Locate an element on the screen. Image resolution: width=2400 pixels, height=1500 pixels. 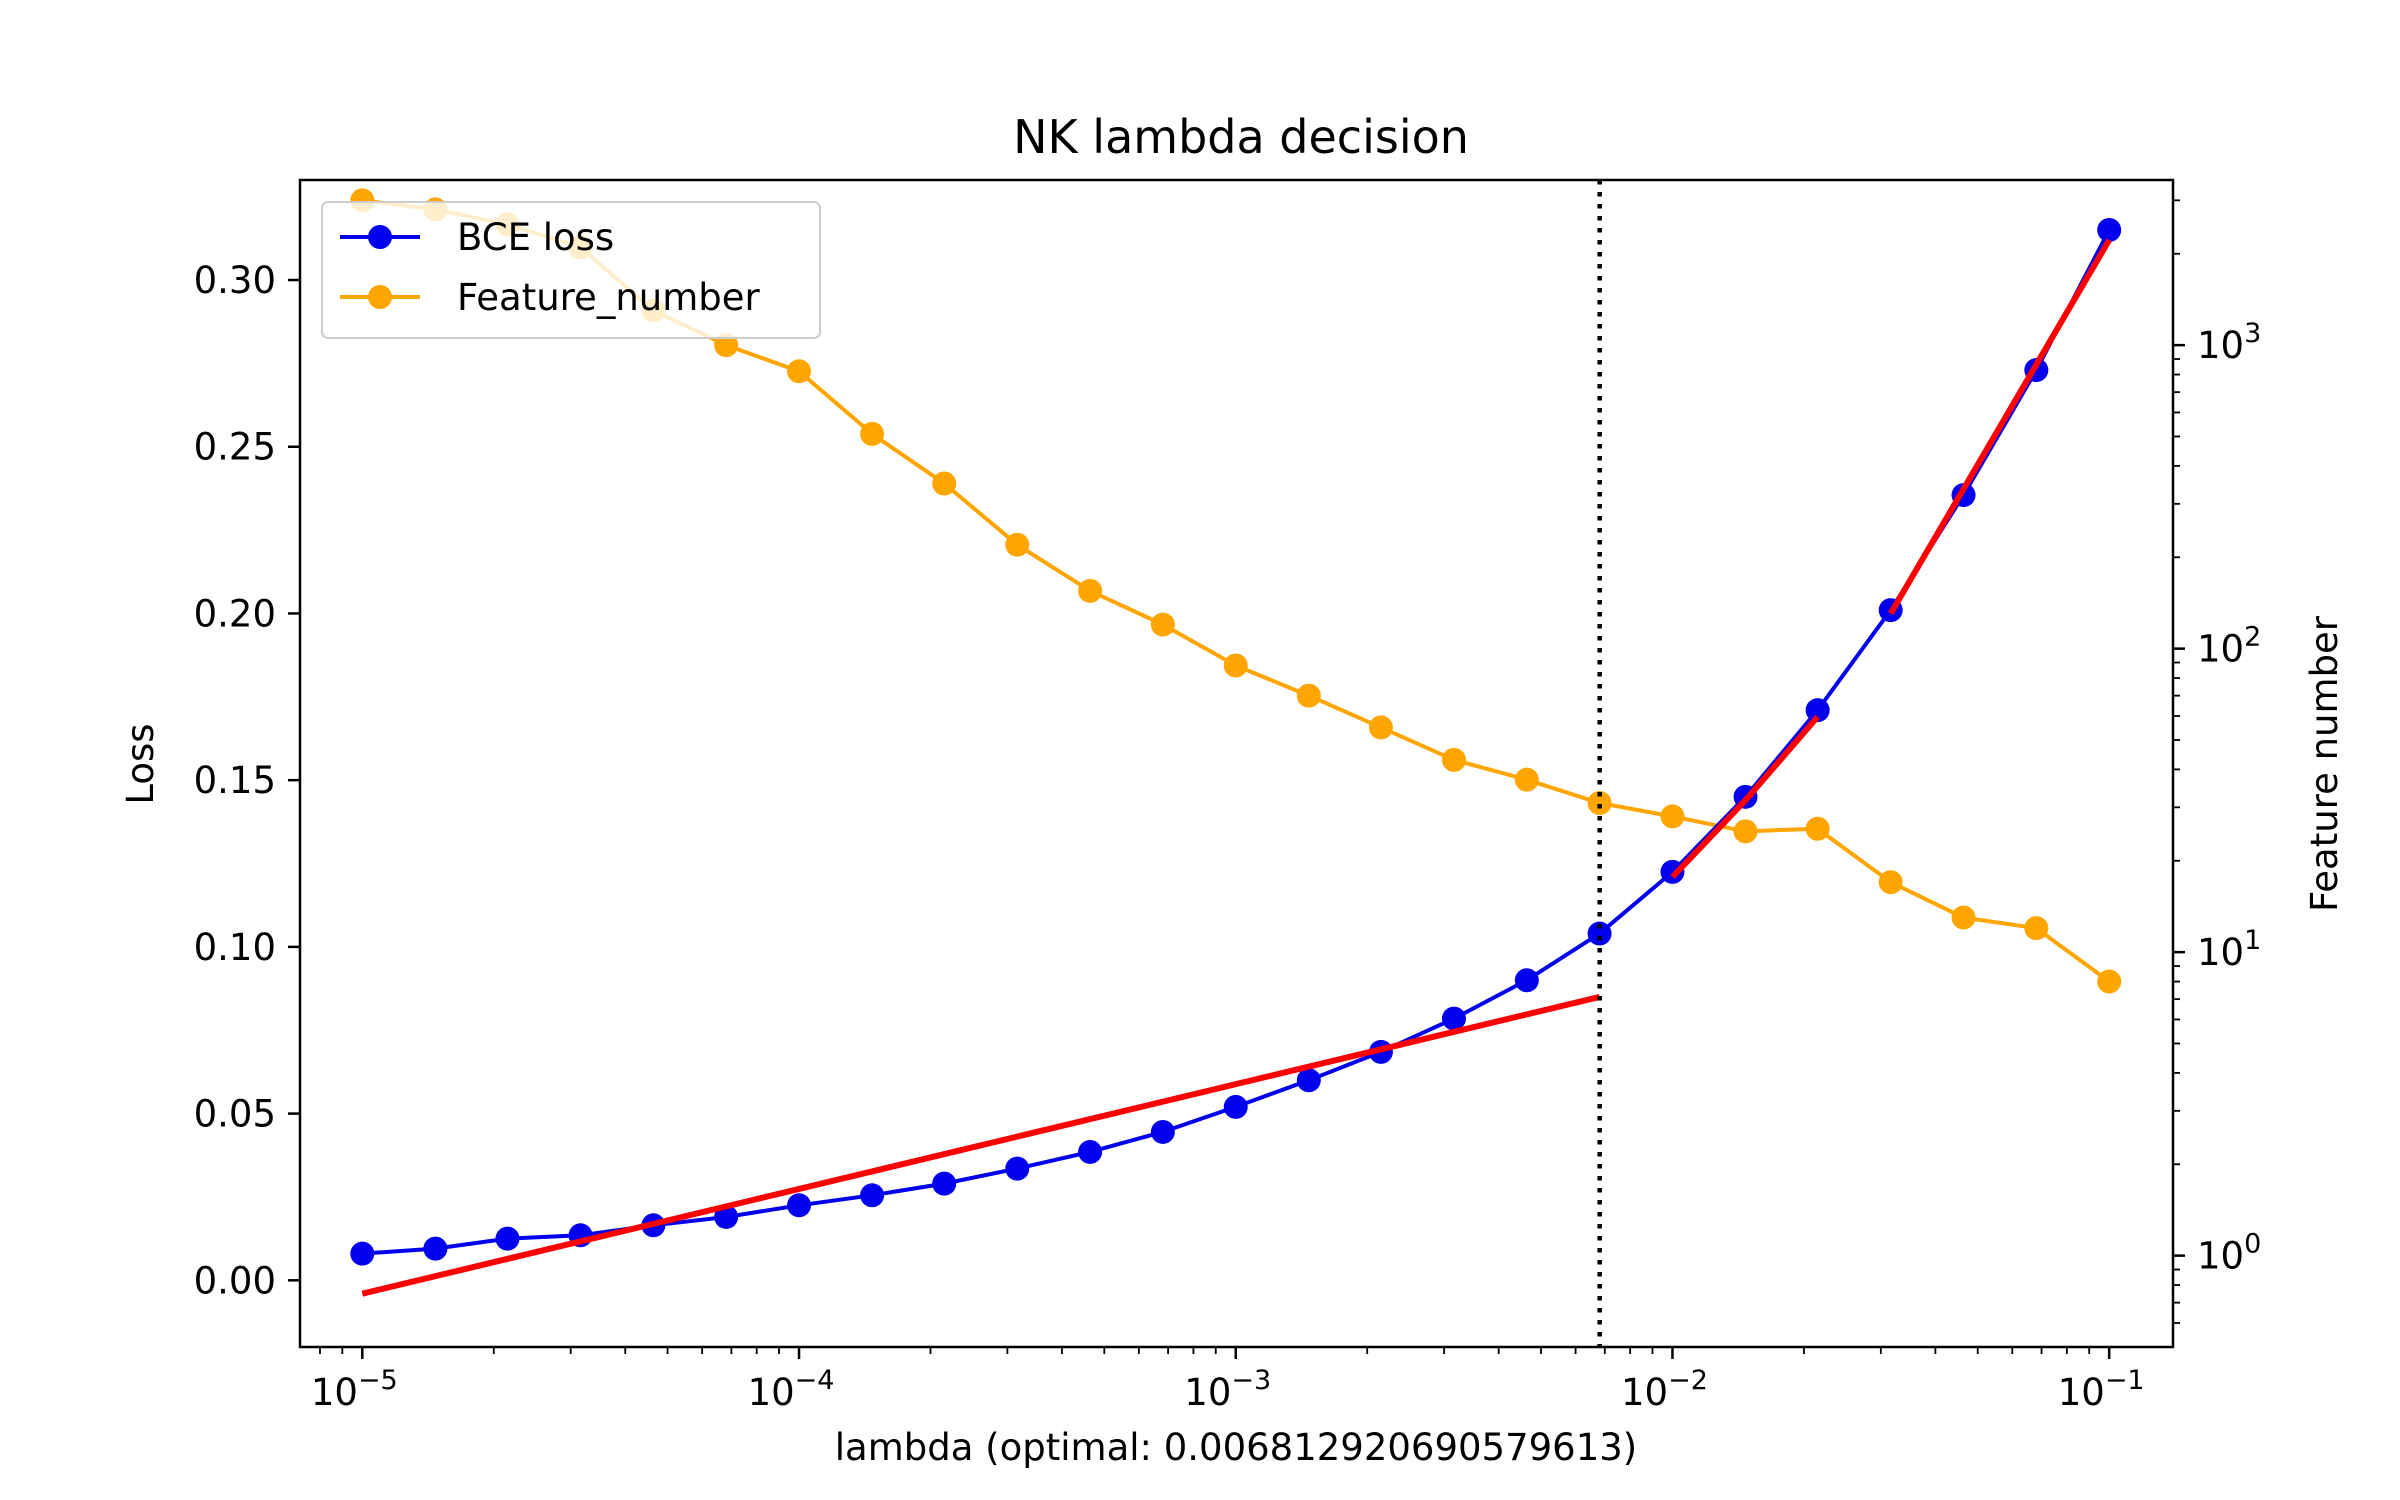
y2-tick-label: 10² is located at coordinates (2229, 646).